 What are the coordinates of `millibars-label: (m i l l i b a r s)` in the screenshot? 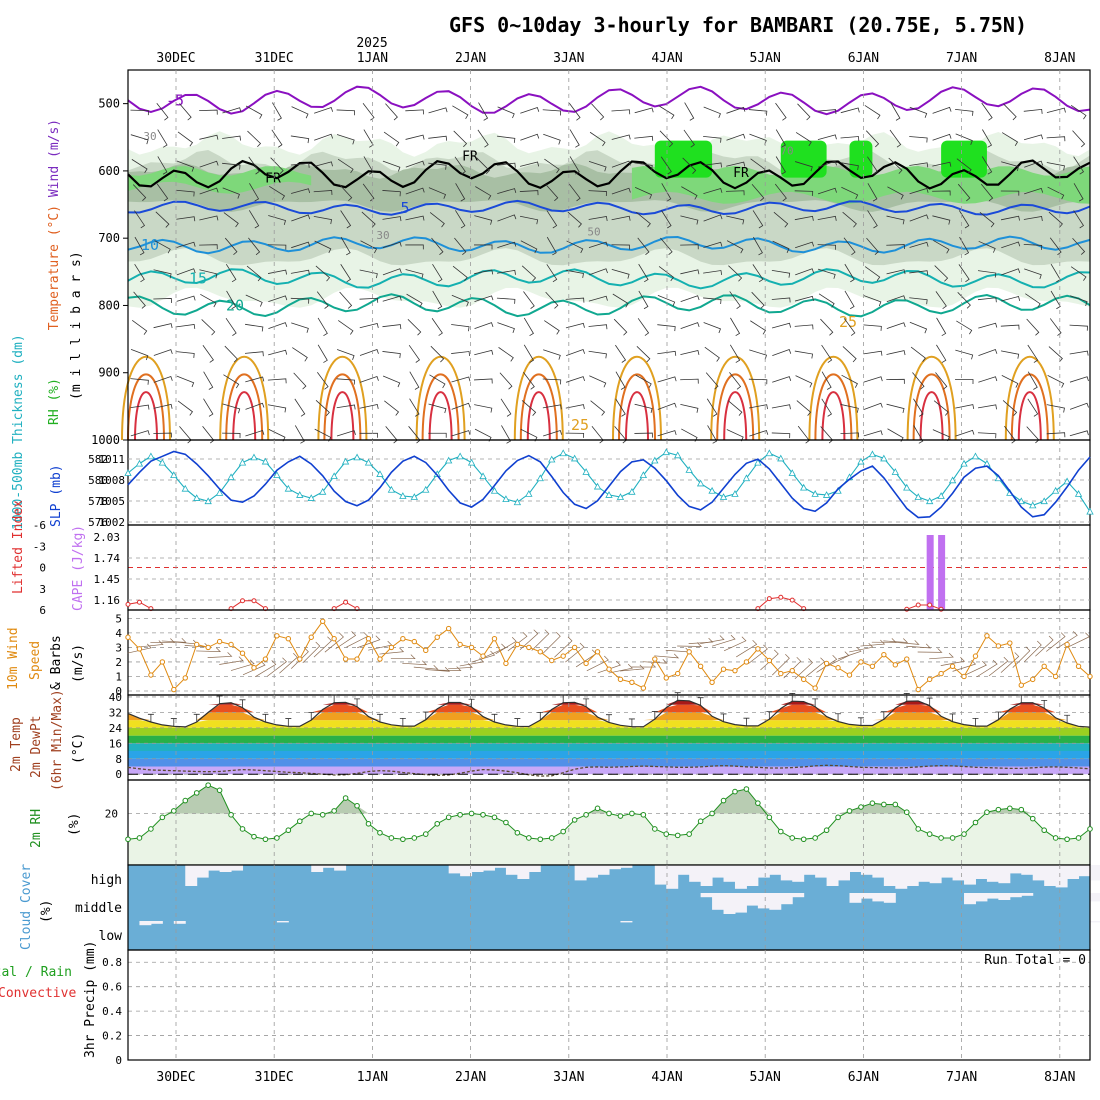 It's located at (76, 325).